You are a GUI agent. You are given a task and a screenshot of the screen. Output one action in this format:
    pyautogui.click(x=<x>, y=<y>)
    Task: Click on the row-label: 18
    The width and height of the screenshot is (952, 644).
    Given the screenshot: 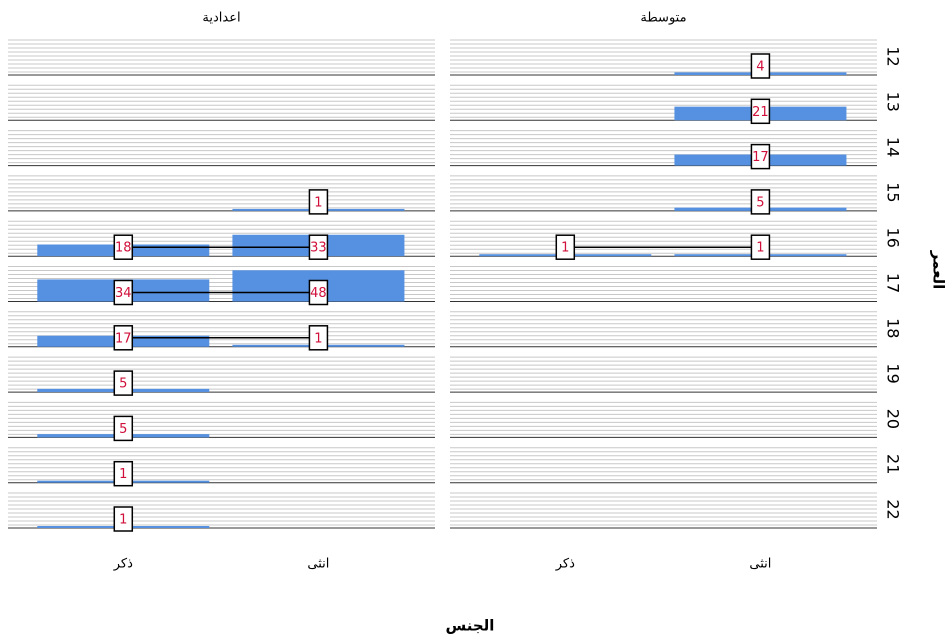 What is the action you would take?
    pyautogui.click(x=893, y=328)
    